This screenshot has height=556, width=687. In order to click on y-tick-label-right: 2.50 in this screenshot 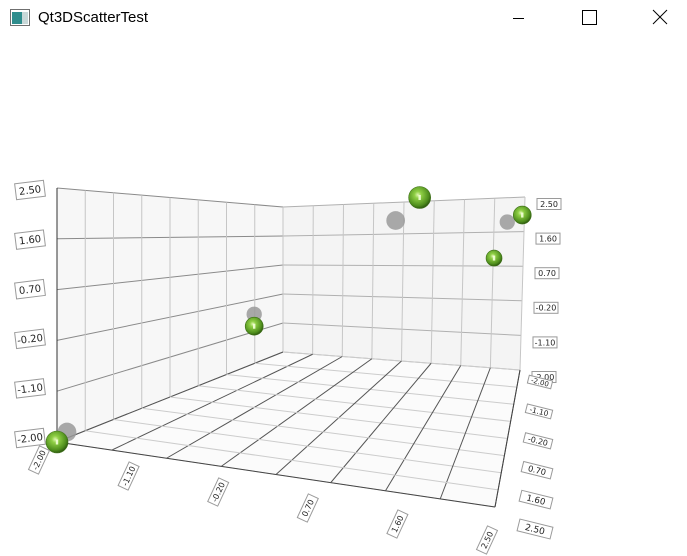, I will do `click(549, 204)`.